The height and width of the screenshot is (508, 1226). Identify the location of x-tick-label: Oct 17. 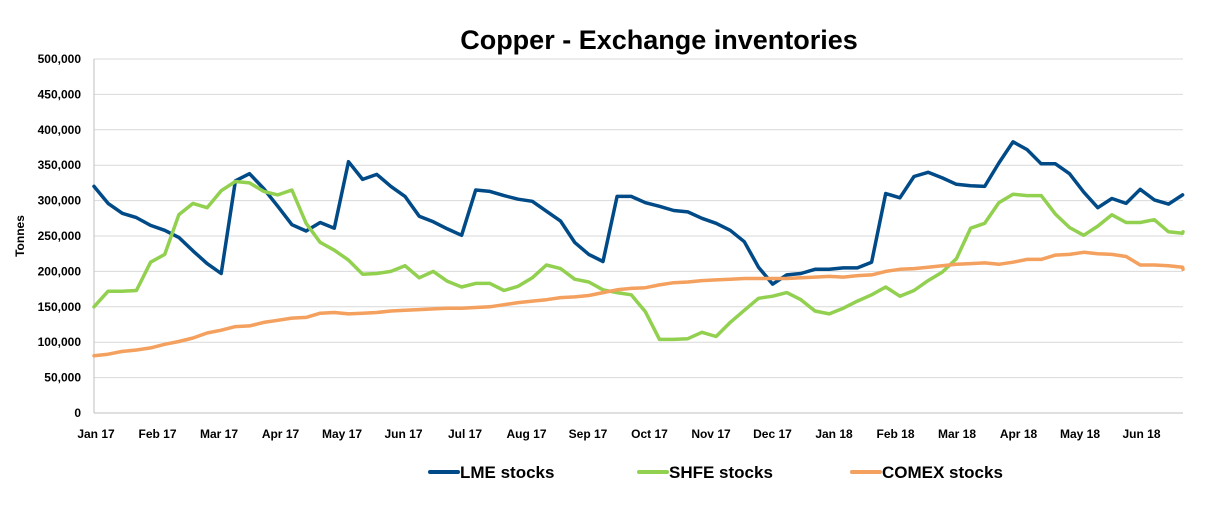
(649, 434).